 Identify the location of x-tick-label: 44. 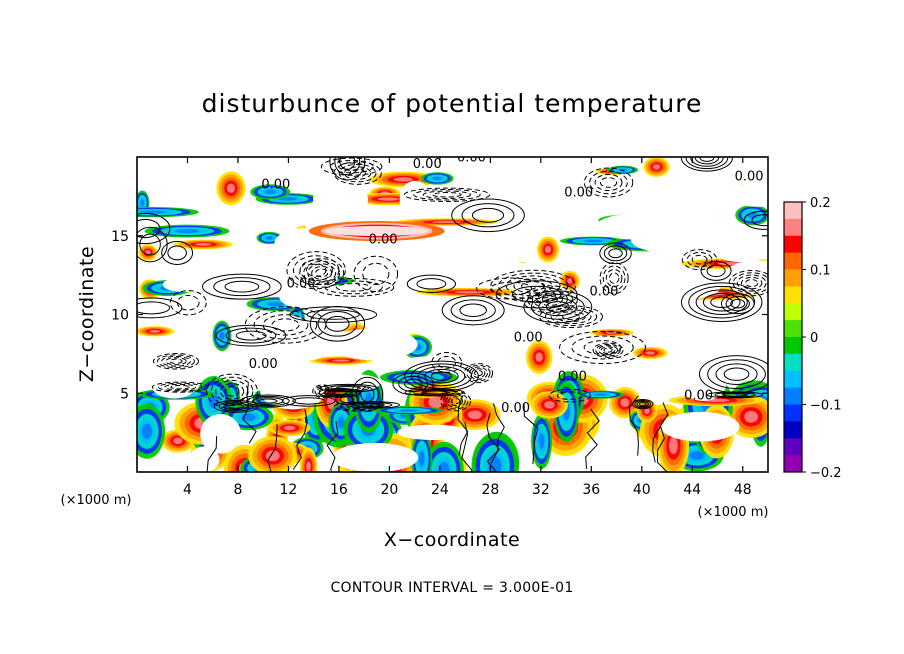
(692, 490).